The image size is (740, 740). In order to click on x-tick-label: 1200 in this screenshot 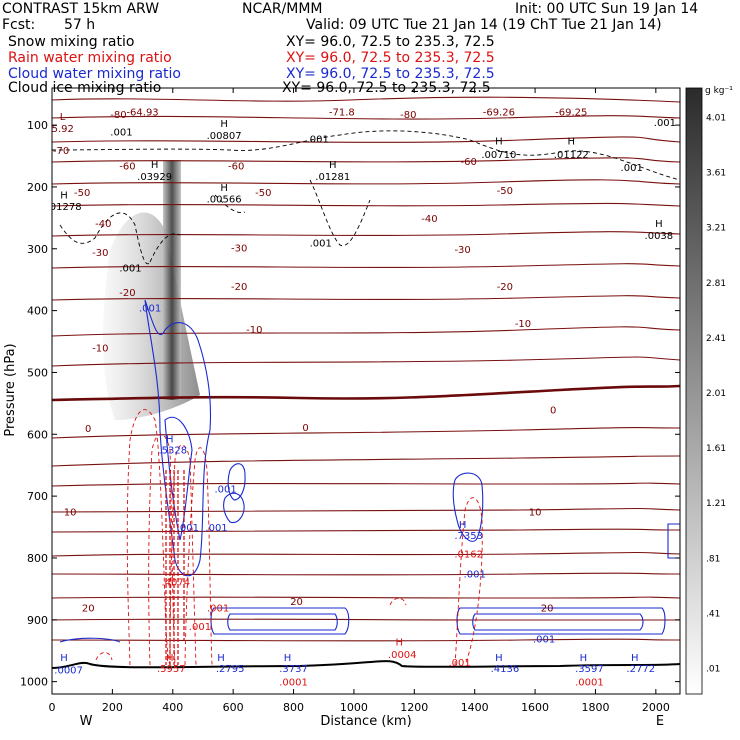, I will do `click(414, 707)`.